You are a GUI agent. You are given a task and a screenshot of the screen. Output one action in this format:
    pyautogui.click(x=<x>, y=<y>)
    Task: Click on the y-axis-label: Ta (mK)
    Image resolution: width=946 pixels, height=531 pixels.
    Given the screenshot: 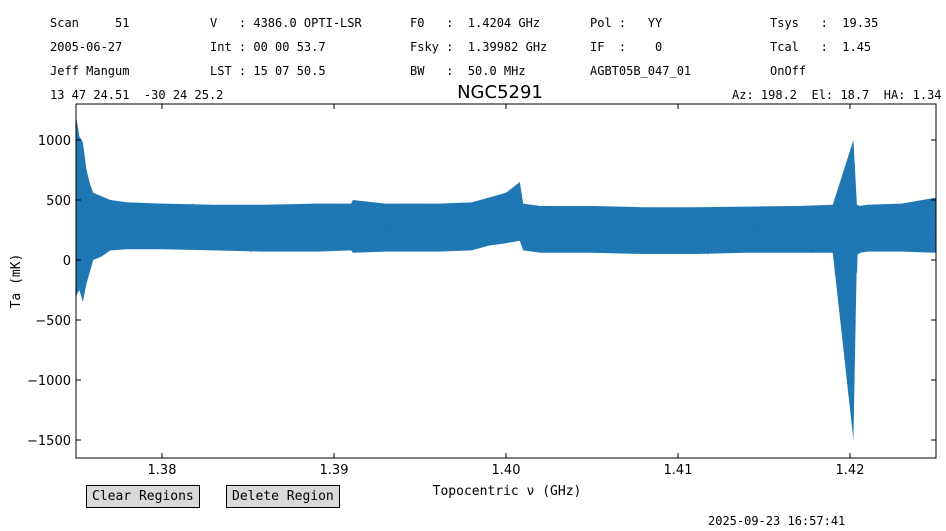 What is the action you would take?
    pyautogui.click(x=16, y=281)
    